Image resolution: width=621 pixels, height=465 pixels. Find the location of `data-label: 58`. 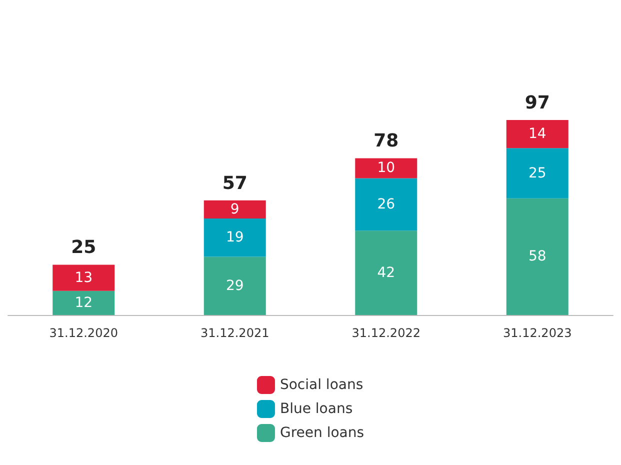

data-label: 58 is located at coordinates (537, 256).